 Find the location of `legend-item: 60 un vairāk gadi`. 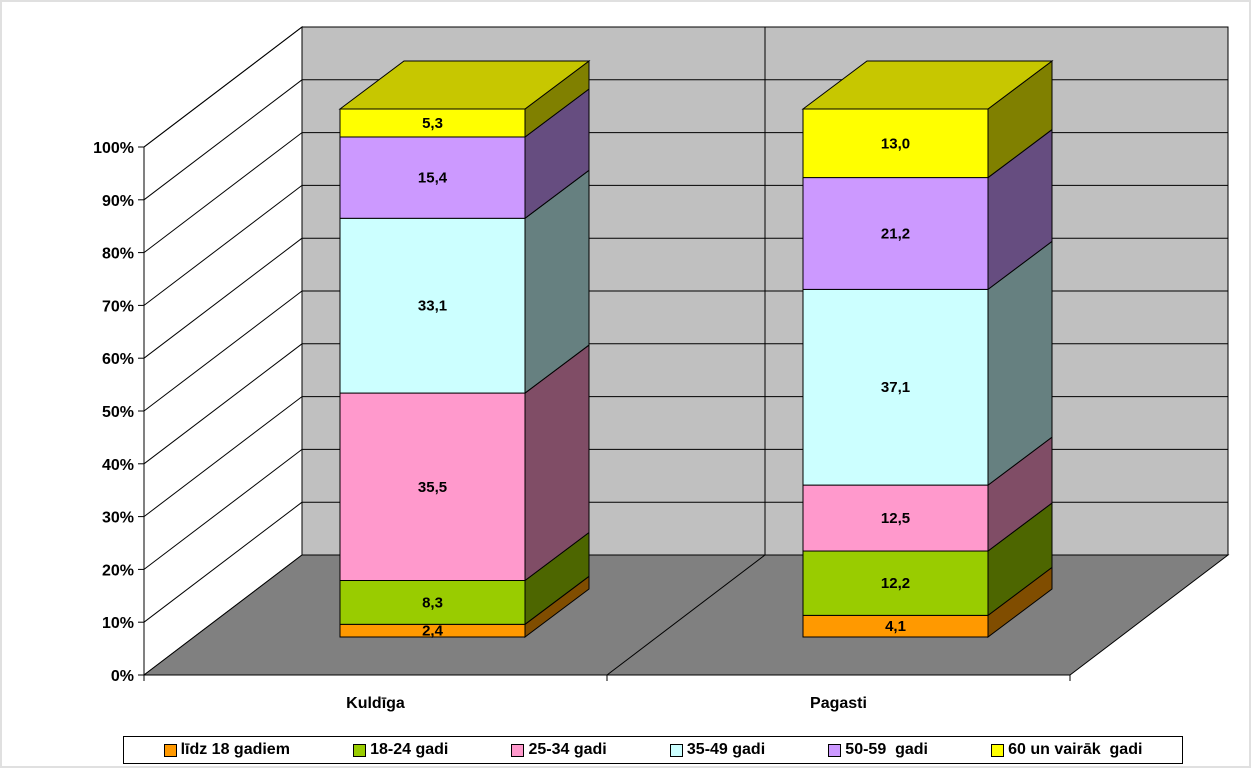

legend-item: 60 un vairāk gadi is located at coordinates (1066, 750).